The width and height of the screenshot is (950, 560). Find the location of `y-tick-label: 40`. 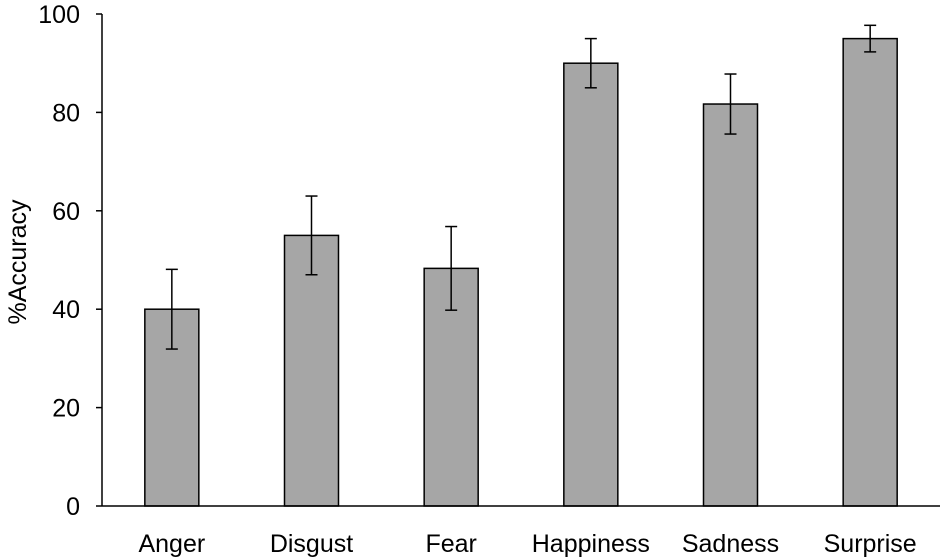

y-tick-label: 40 is located at coordinates (66, 310).